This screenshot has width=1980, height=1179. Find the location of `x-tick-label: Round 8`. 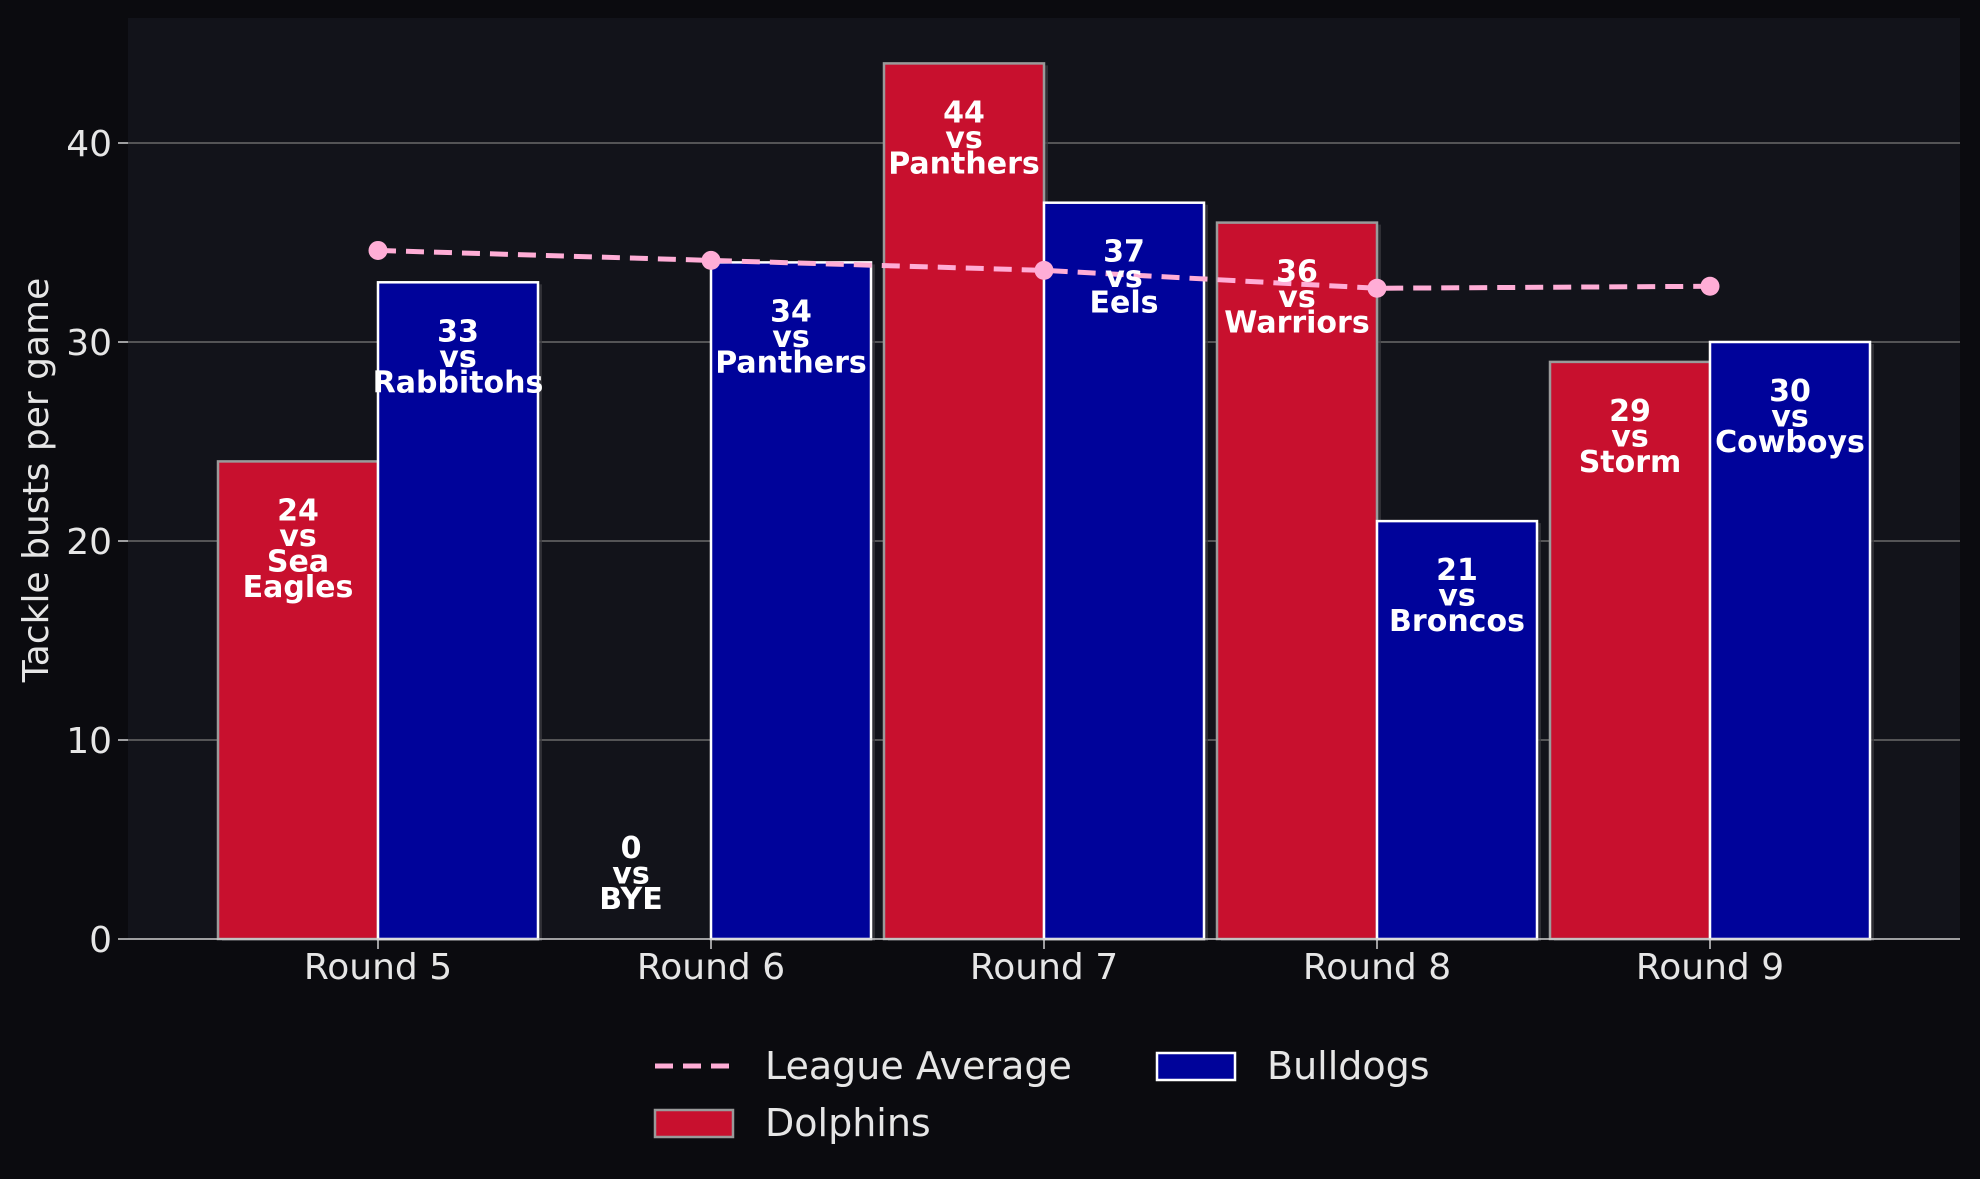

x-tick-label: Round 8 is located at coordinates (1377, 967).